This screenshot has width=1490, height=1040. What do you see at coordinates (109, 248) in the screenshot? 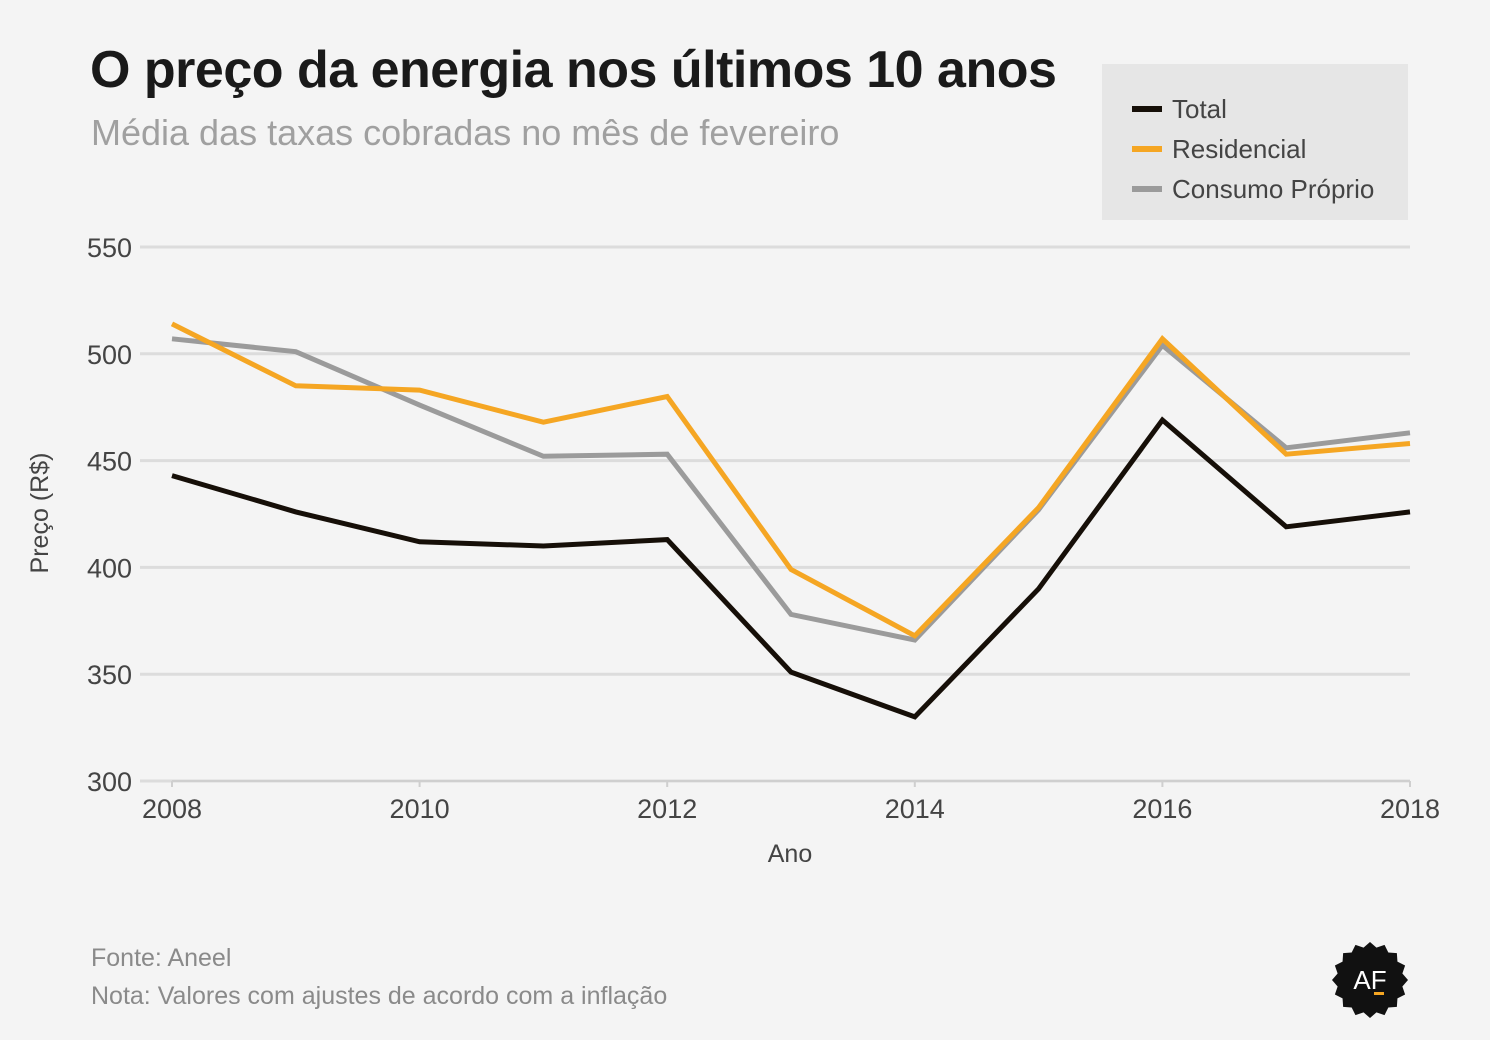
I see `y-tick-label-550: 550` at bounding box center [109, 248].